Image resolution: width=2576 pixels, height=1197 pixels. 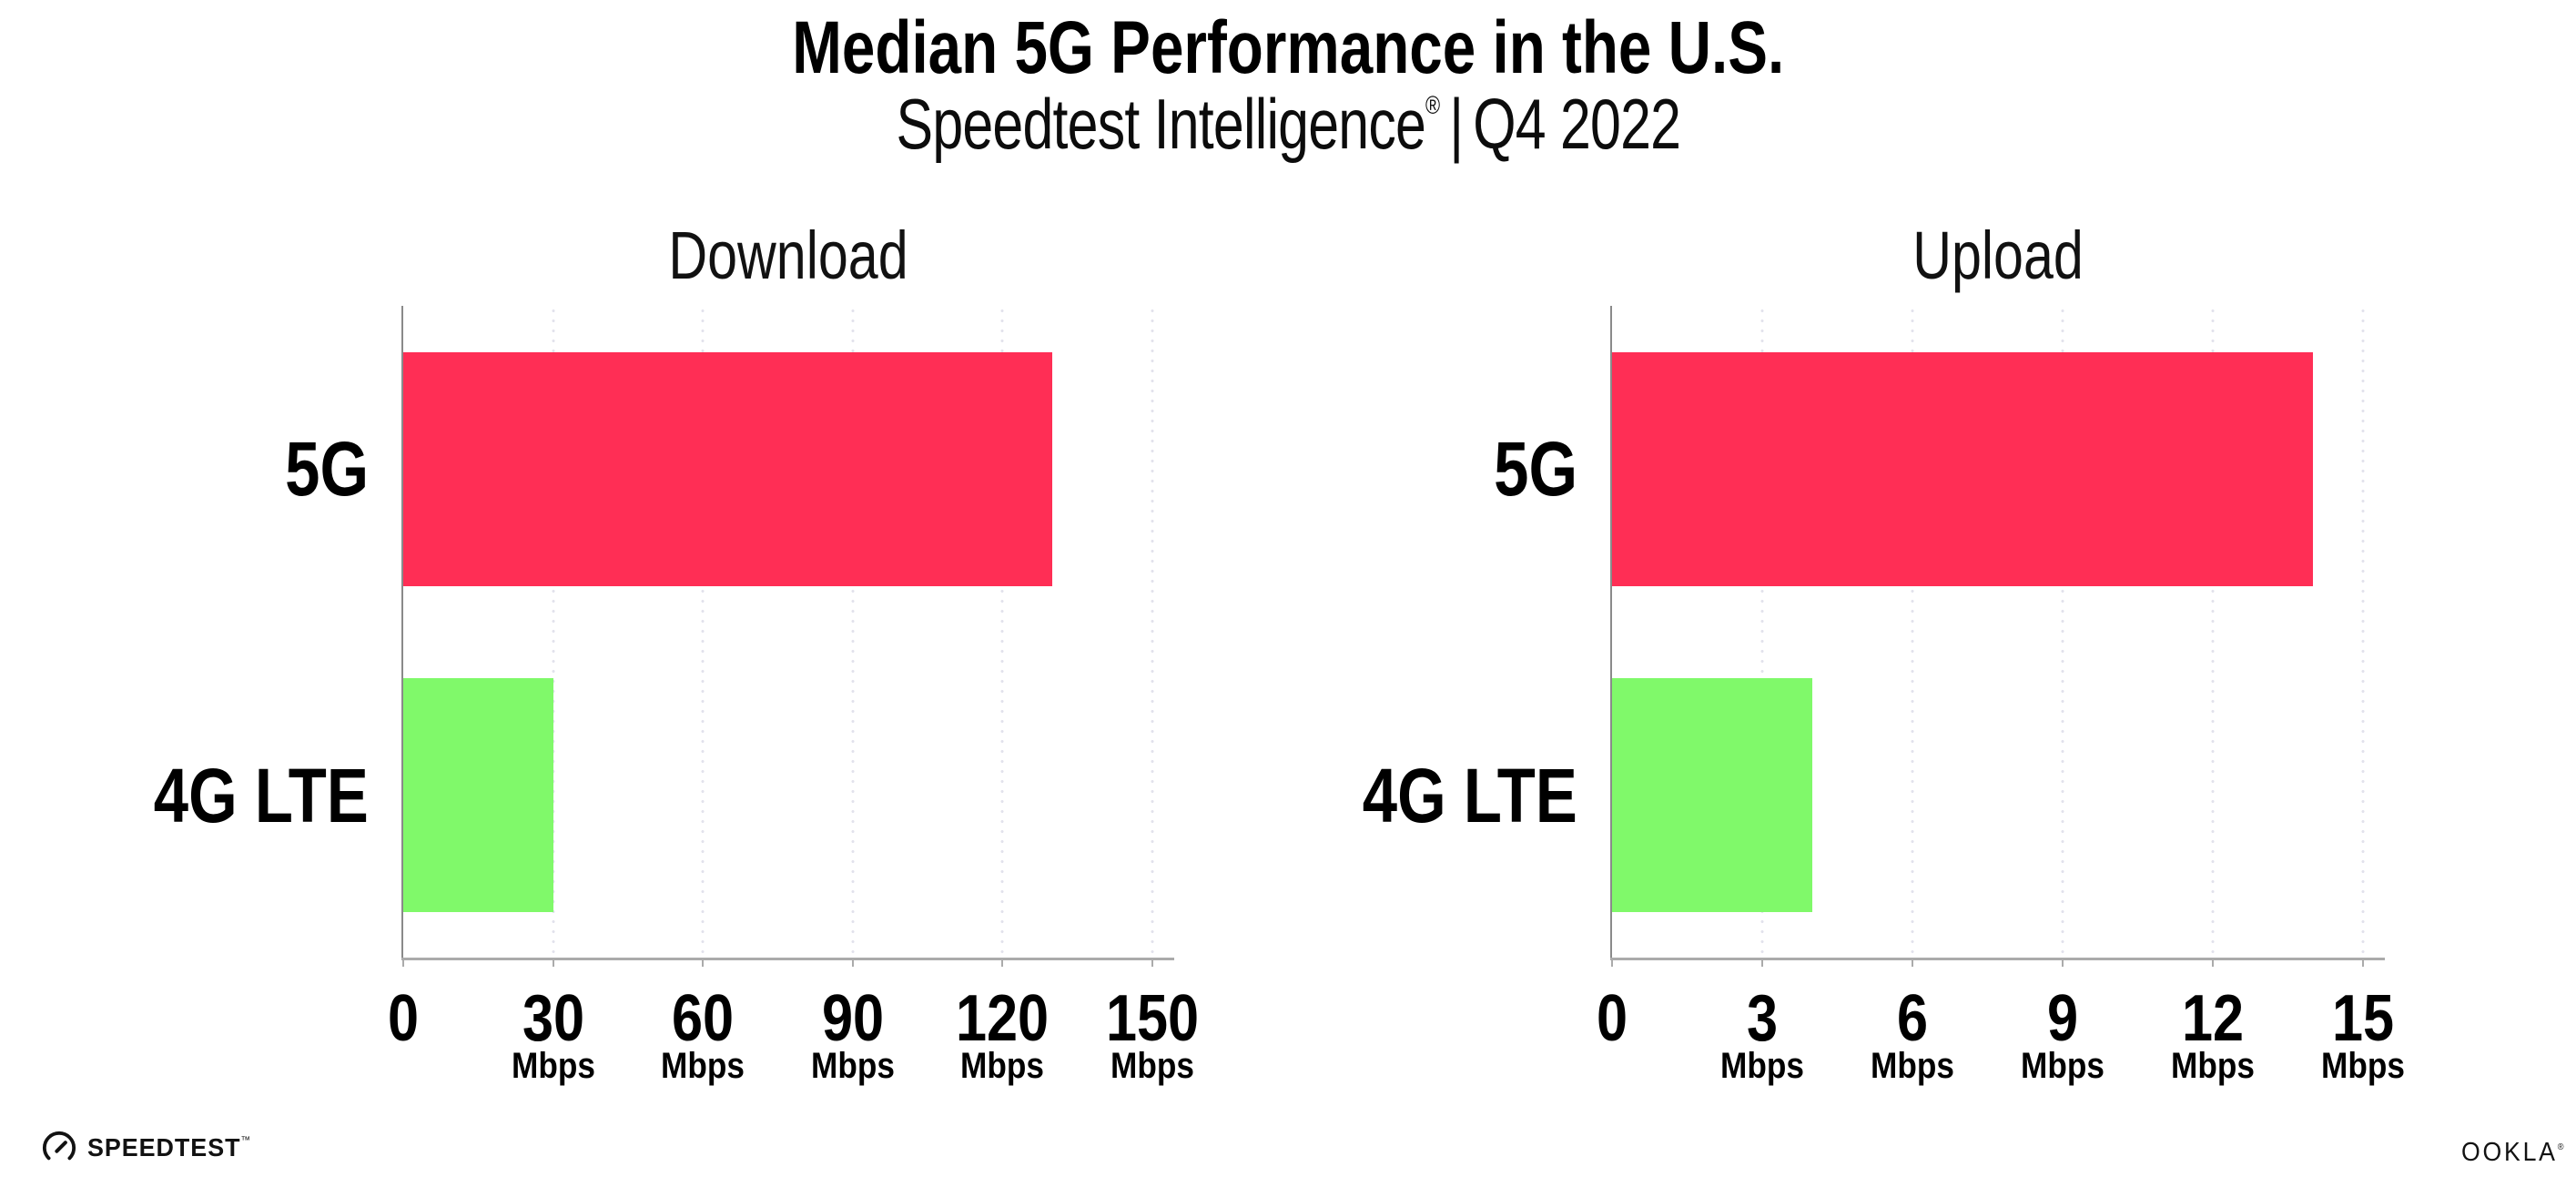 What do you see at coordinates (2062, 1018) in the screenshot?
I see `x-tick-label-9: 9` at bounding box center [2062, 1018].